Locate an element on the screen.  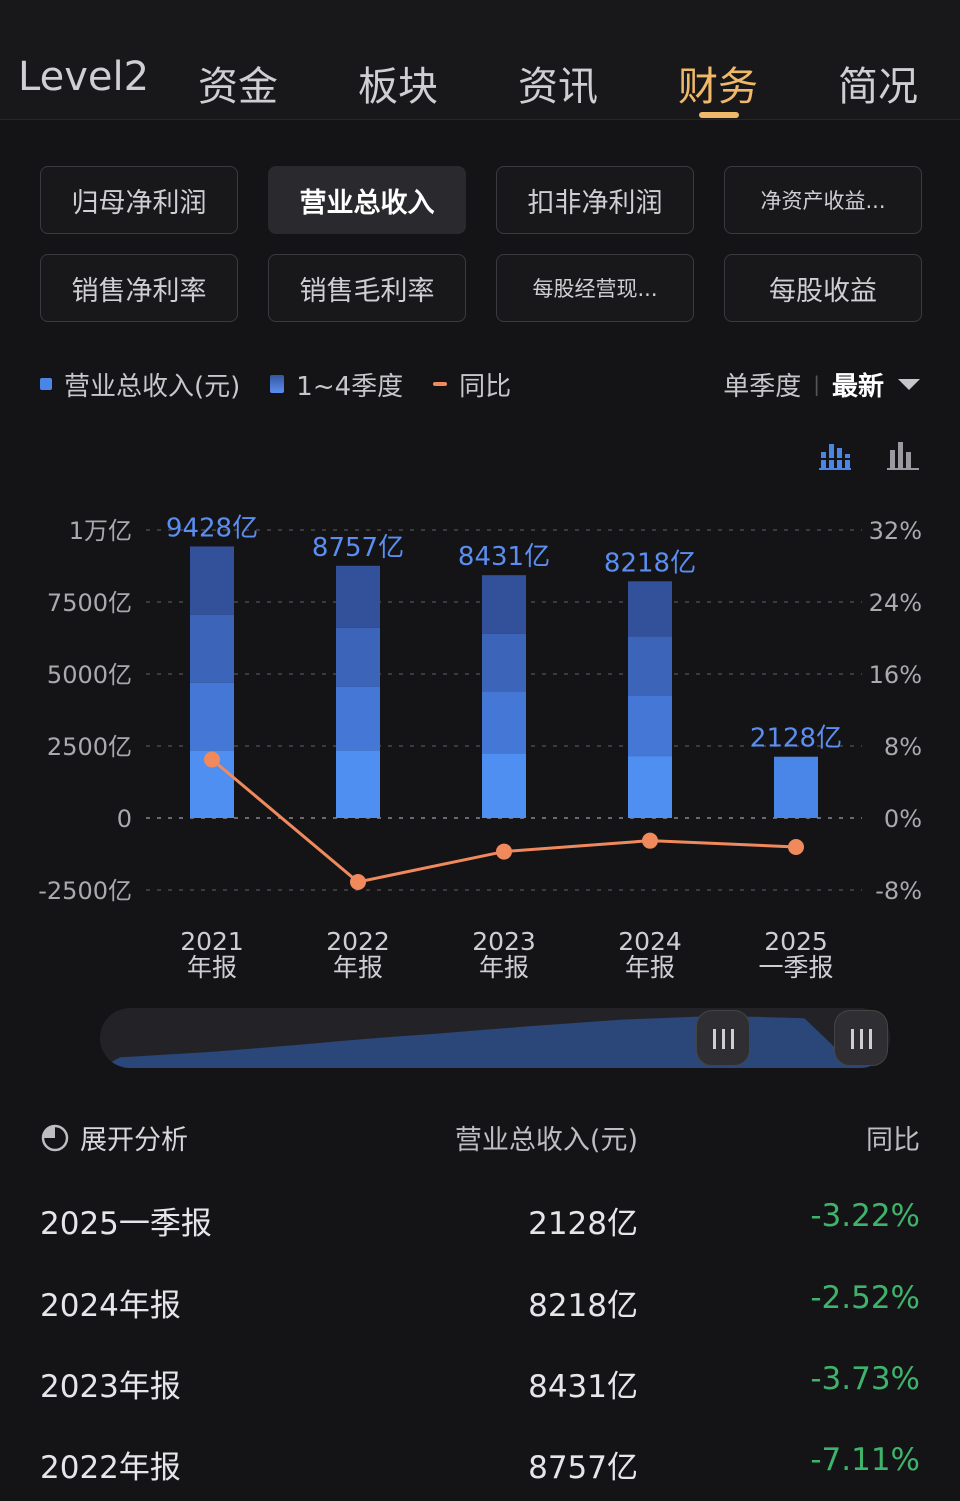
legend-quarters-label: 1~4季度 is located at coordinates (350, 386).